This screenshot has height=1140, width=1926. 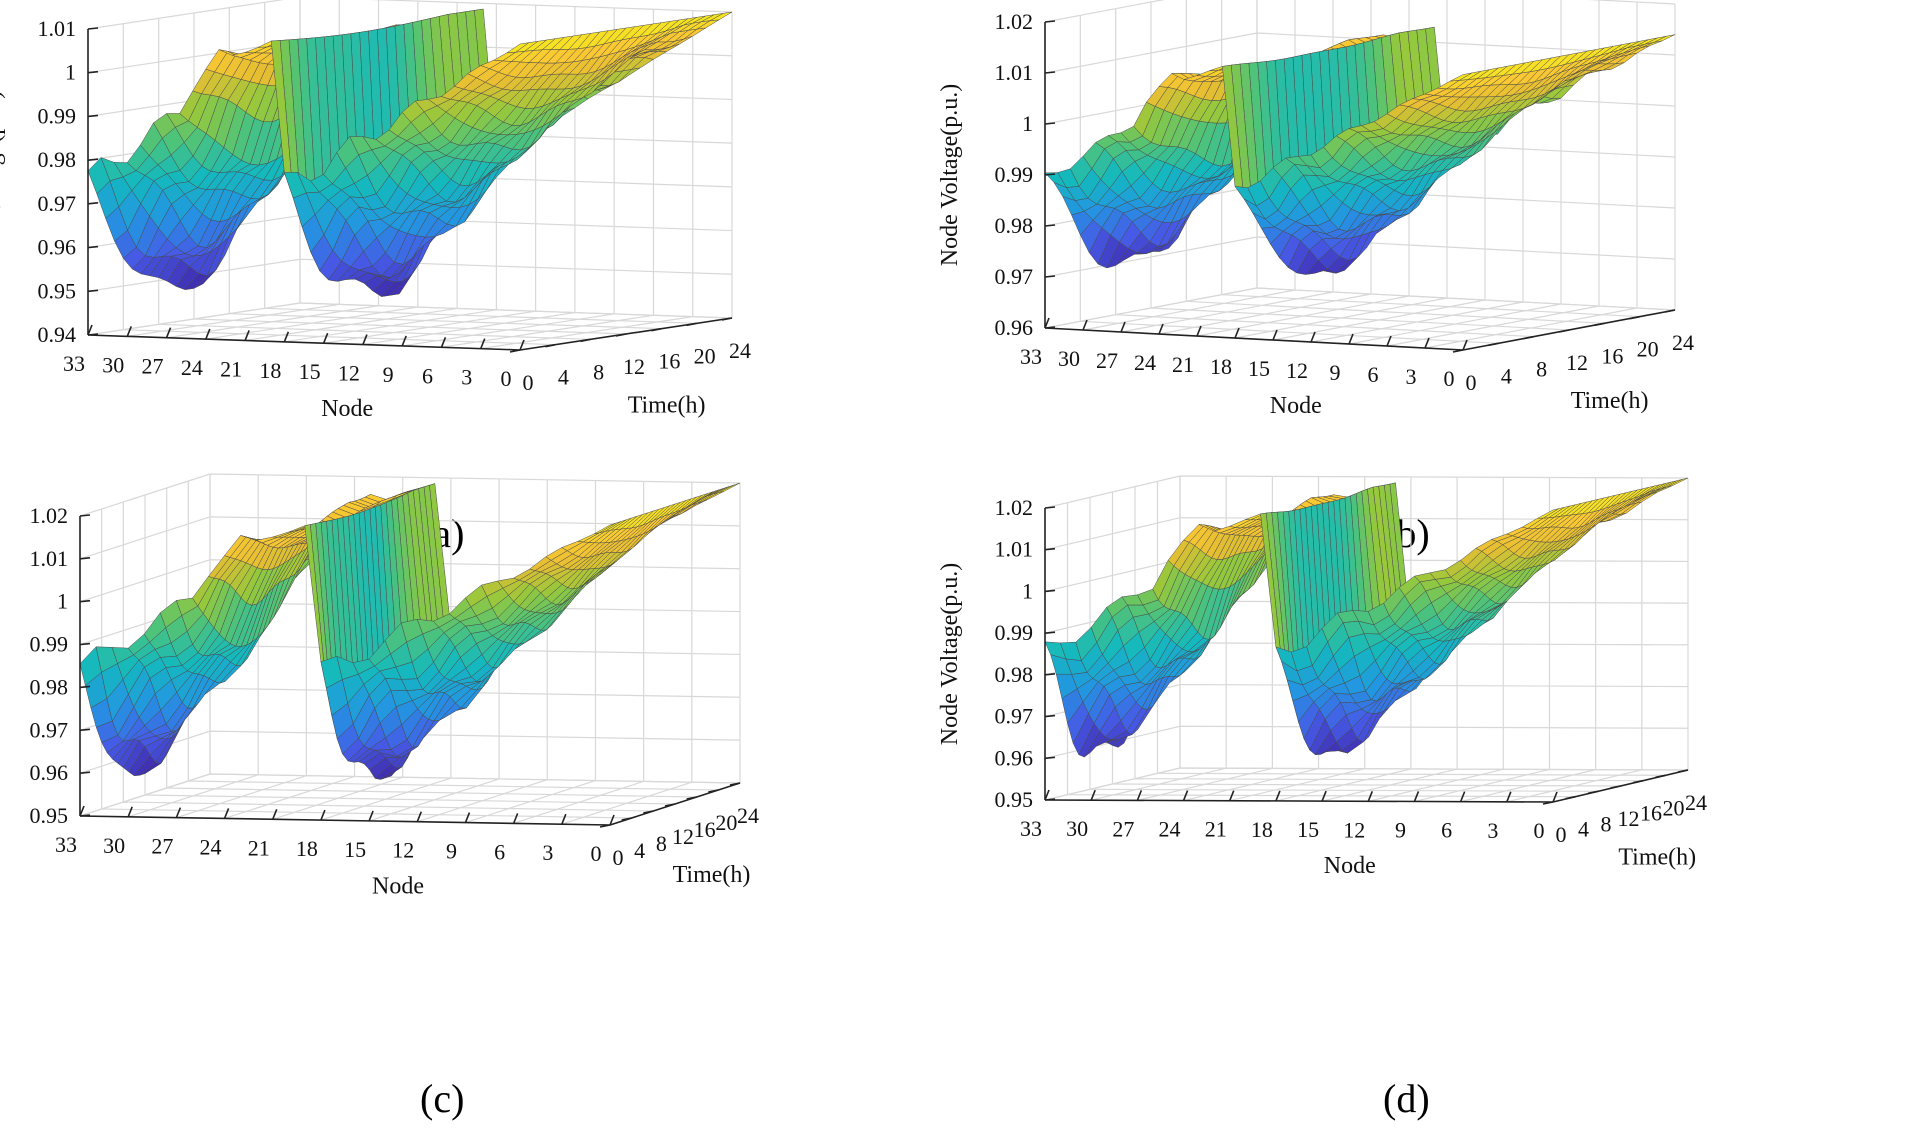 What do you see at coordinates (49, 686) in the screenshot?
I see `voltage-tick-label: 0.98` at bounding box center [49, 686].